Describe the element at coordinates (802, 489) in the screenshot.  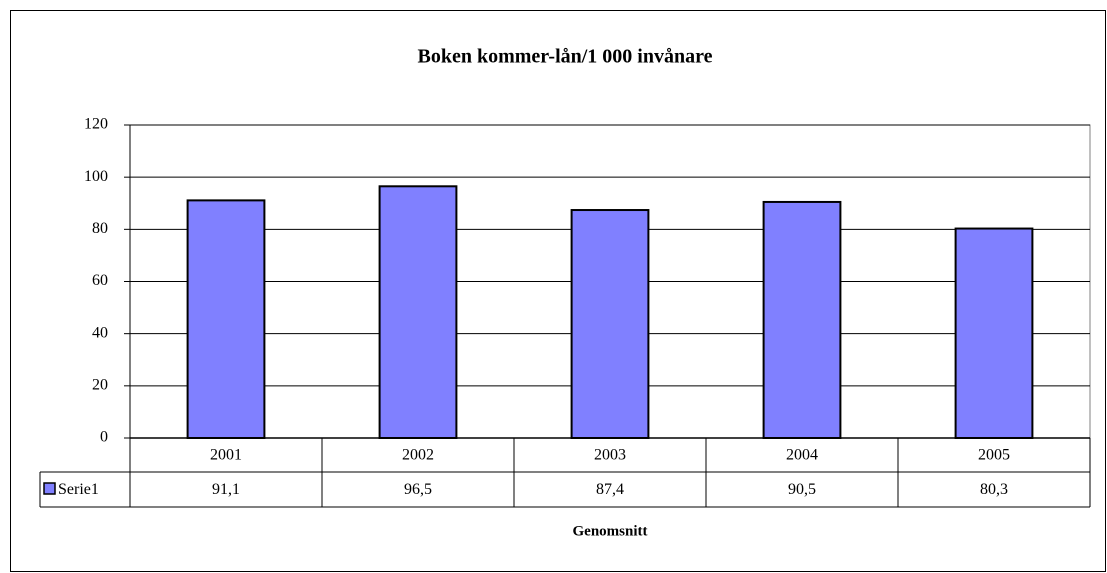
I see `data-table-value: 90,5` at that location.